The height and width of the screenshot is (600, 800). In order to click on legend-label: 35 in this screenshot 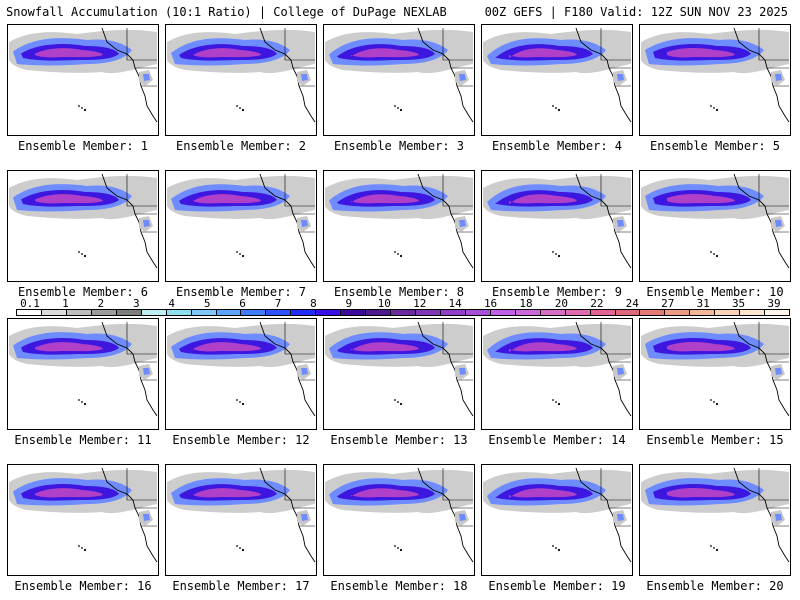, I will do `click(738, 303)`.